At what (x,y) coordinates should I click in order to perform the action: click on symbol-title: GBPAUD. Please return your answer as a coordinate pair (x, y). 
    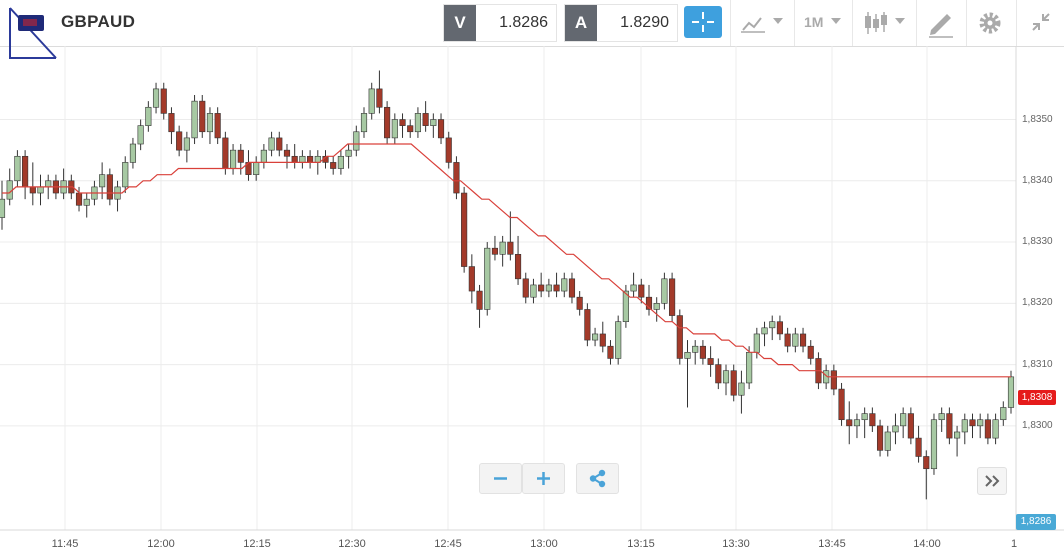
    Looking at the image, I should click on (98, 21).